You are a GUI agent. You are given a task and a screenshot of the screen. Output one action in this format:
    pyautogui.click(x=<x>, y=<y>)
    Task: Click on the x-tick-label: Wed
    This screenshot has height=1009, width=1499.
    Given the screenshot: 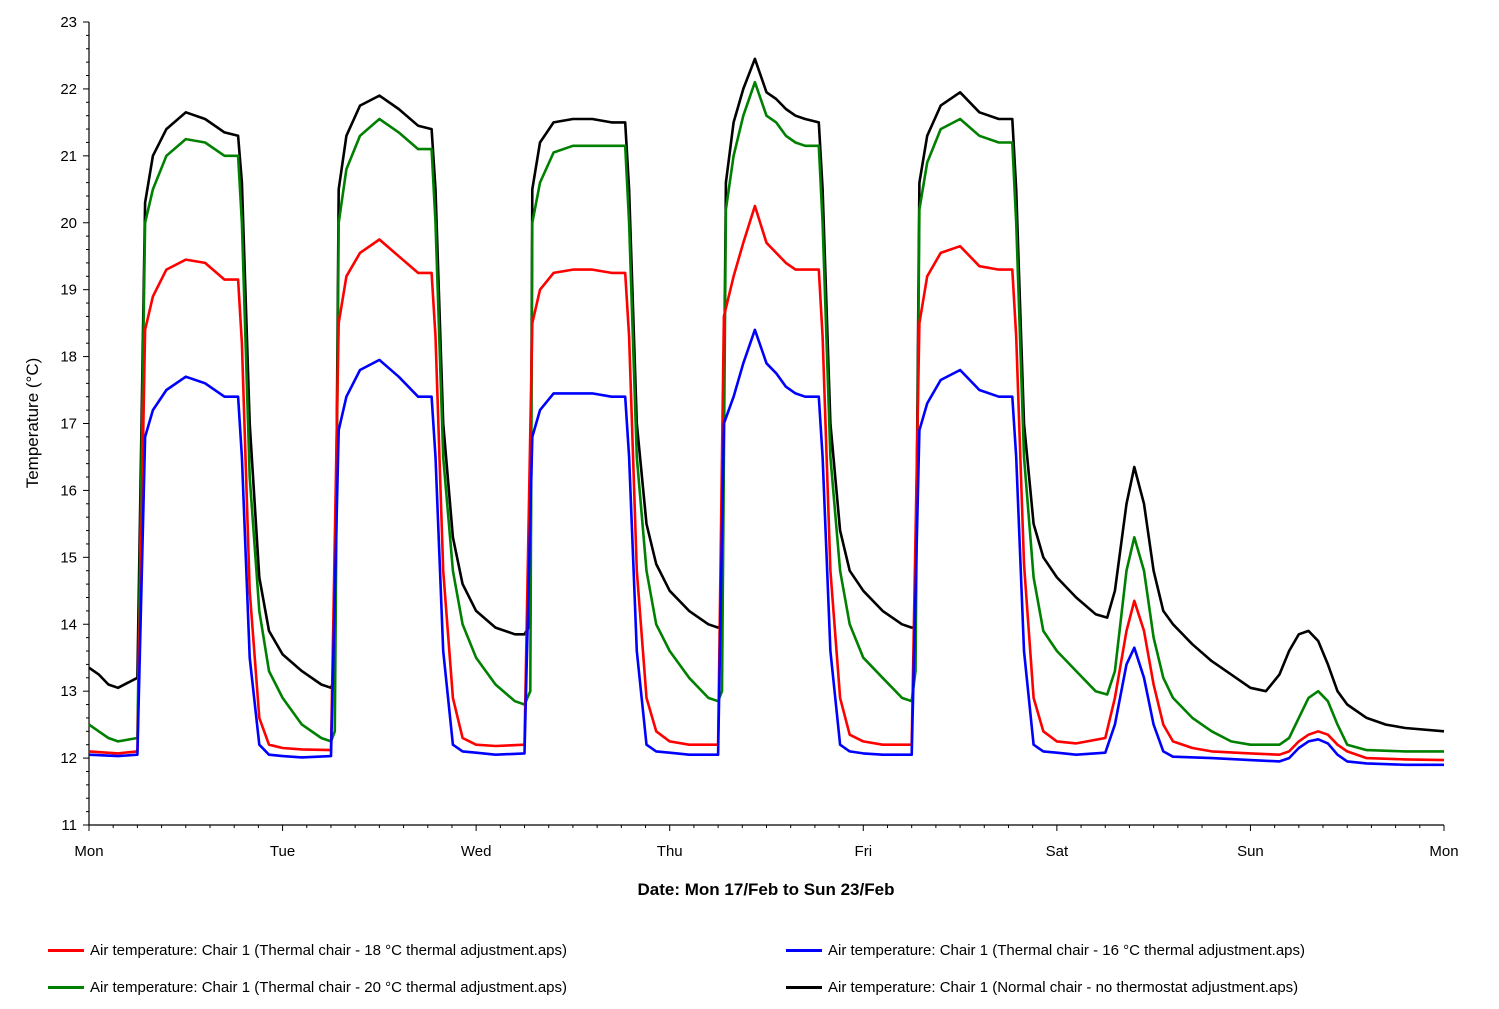 What is the action you would take?
    pyautogui.click(x=476, y=851)
    